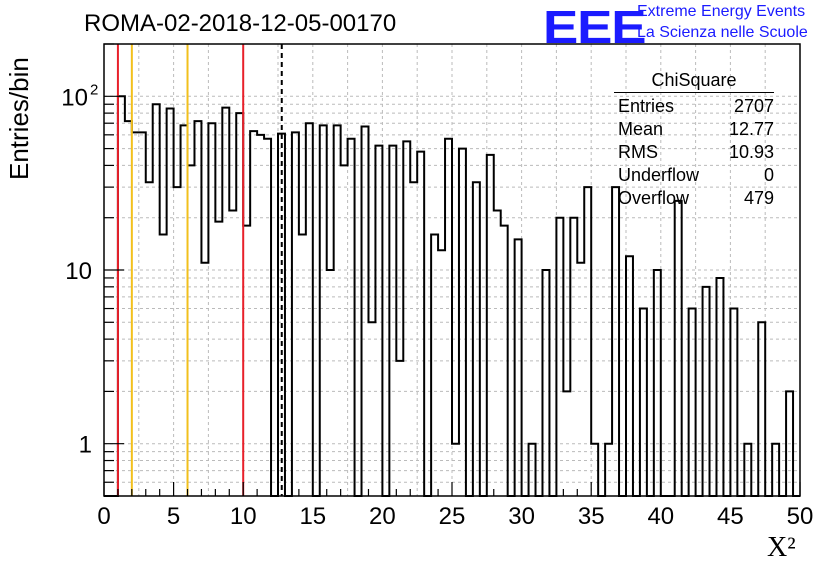  Describe the element at coordinates (452, 516) in the screenshot. I see `x-tick-label: 25` at that location.